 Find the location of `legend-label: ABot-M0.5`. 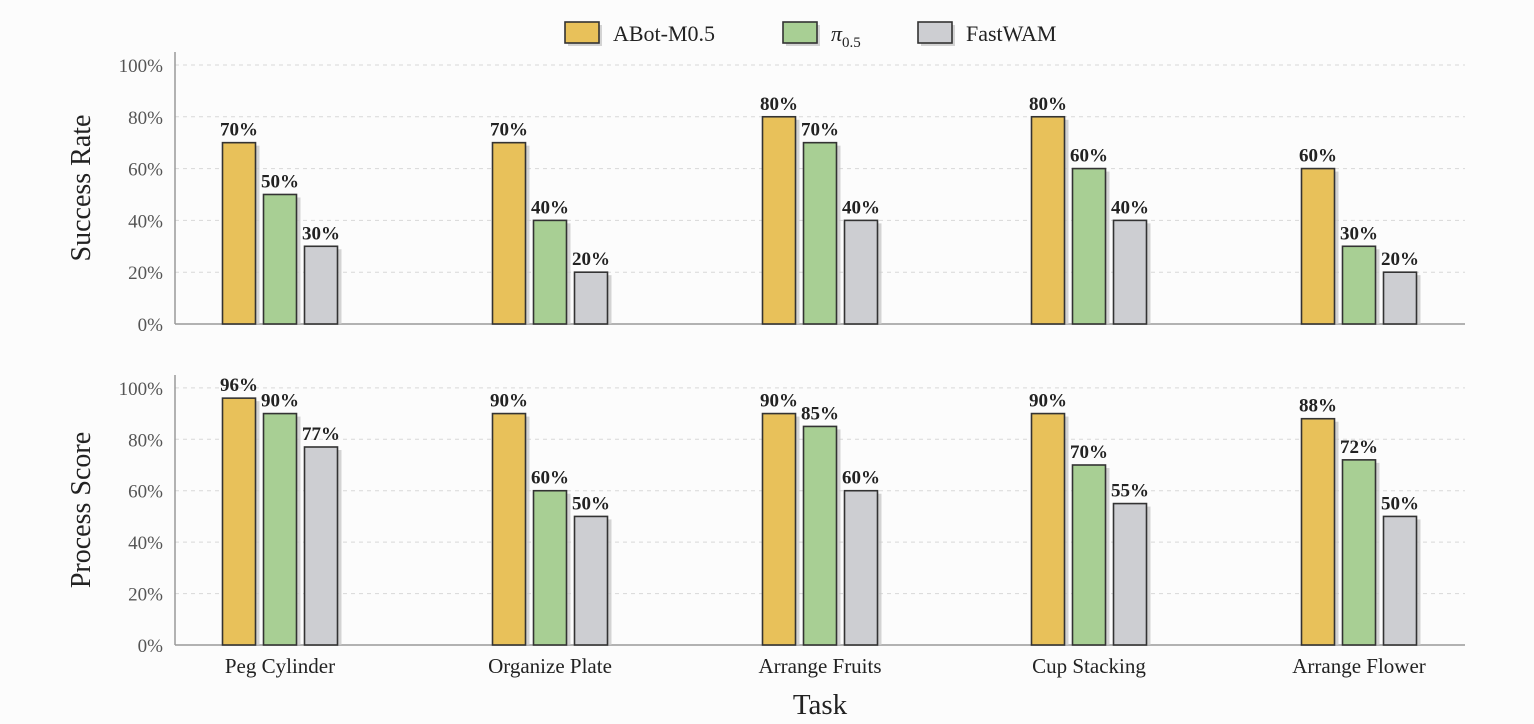

legend-label: ABot-M0.5 is located at coordinates (664, 33).